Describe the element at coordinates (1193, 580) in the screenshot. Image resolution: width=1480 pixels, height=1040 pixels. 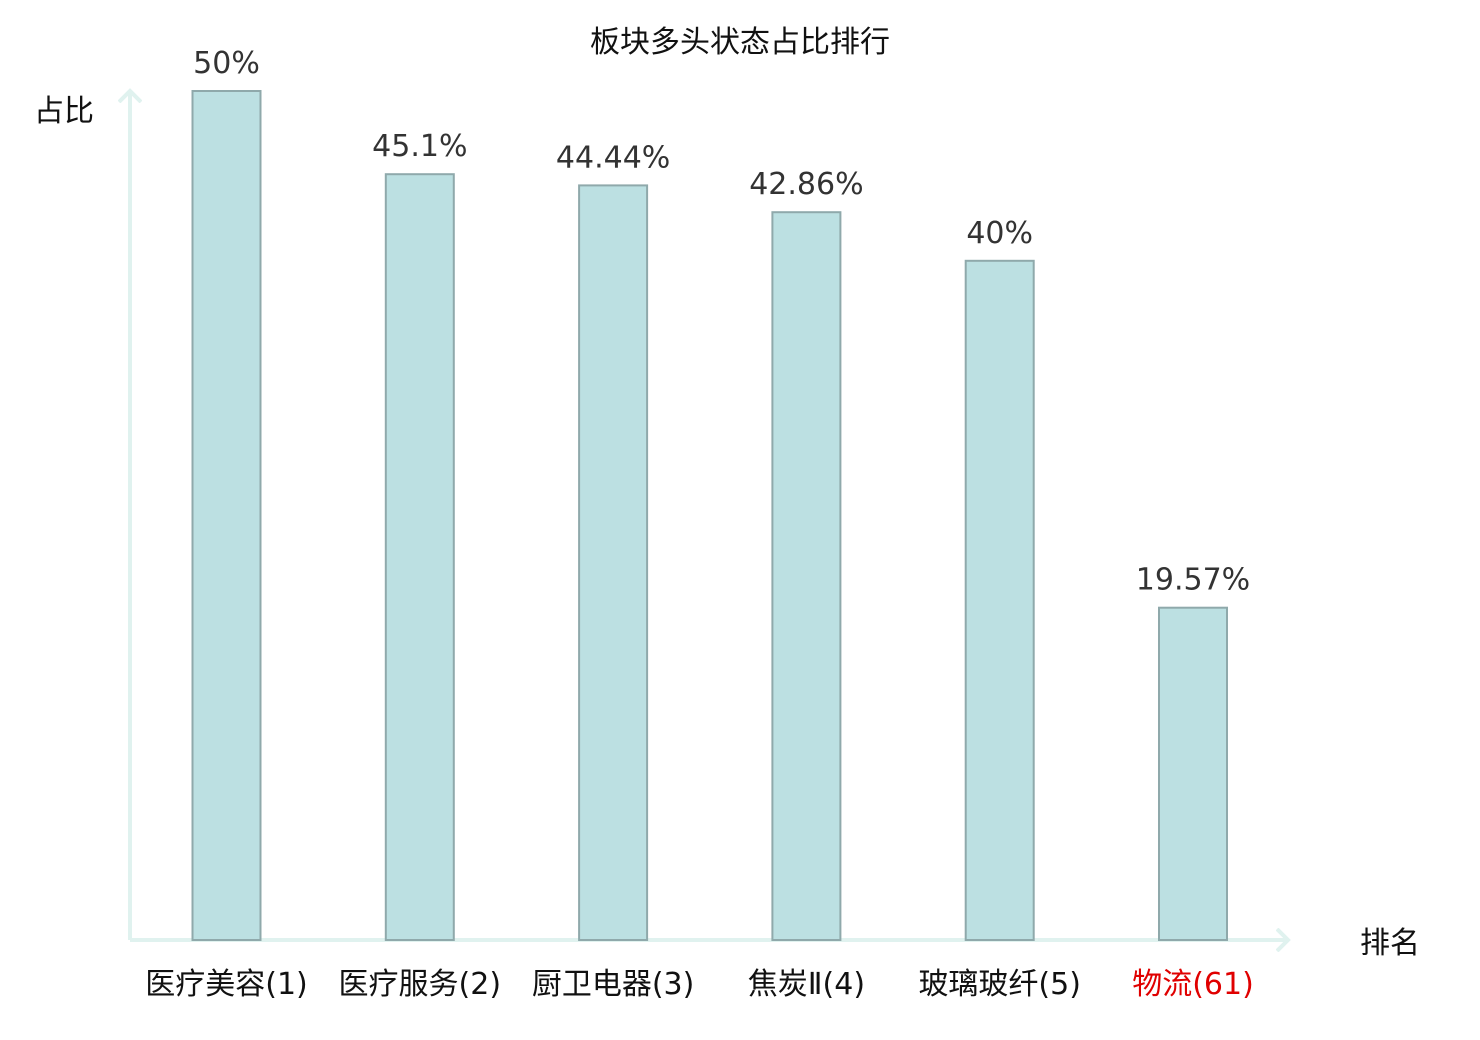
I see `bar-value-label: 19.57%` at that location.